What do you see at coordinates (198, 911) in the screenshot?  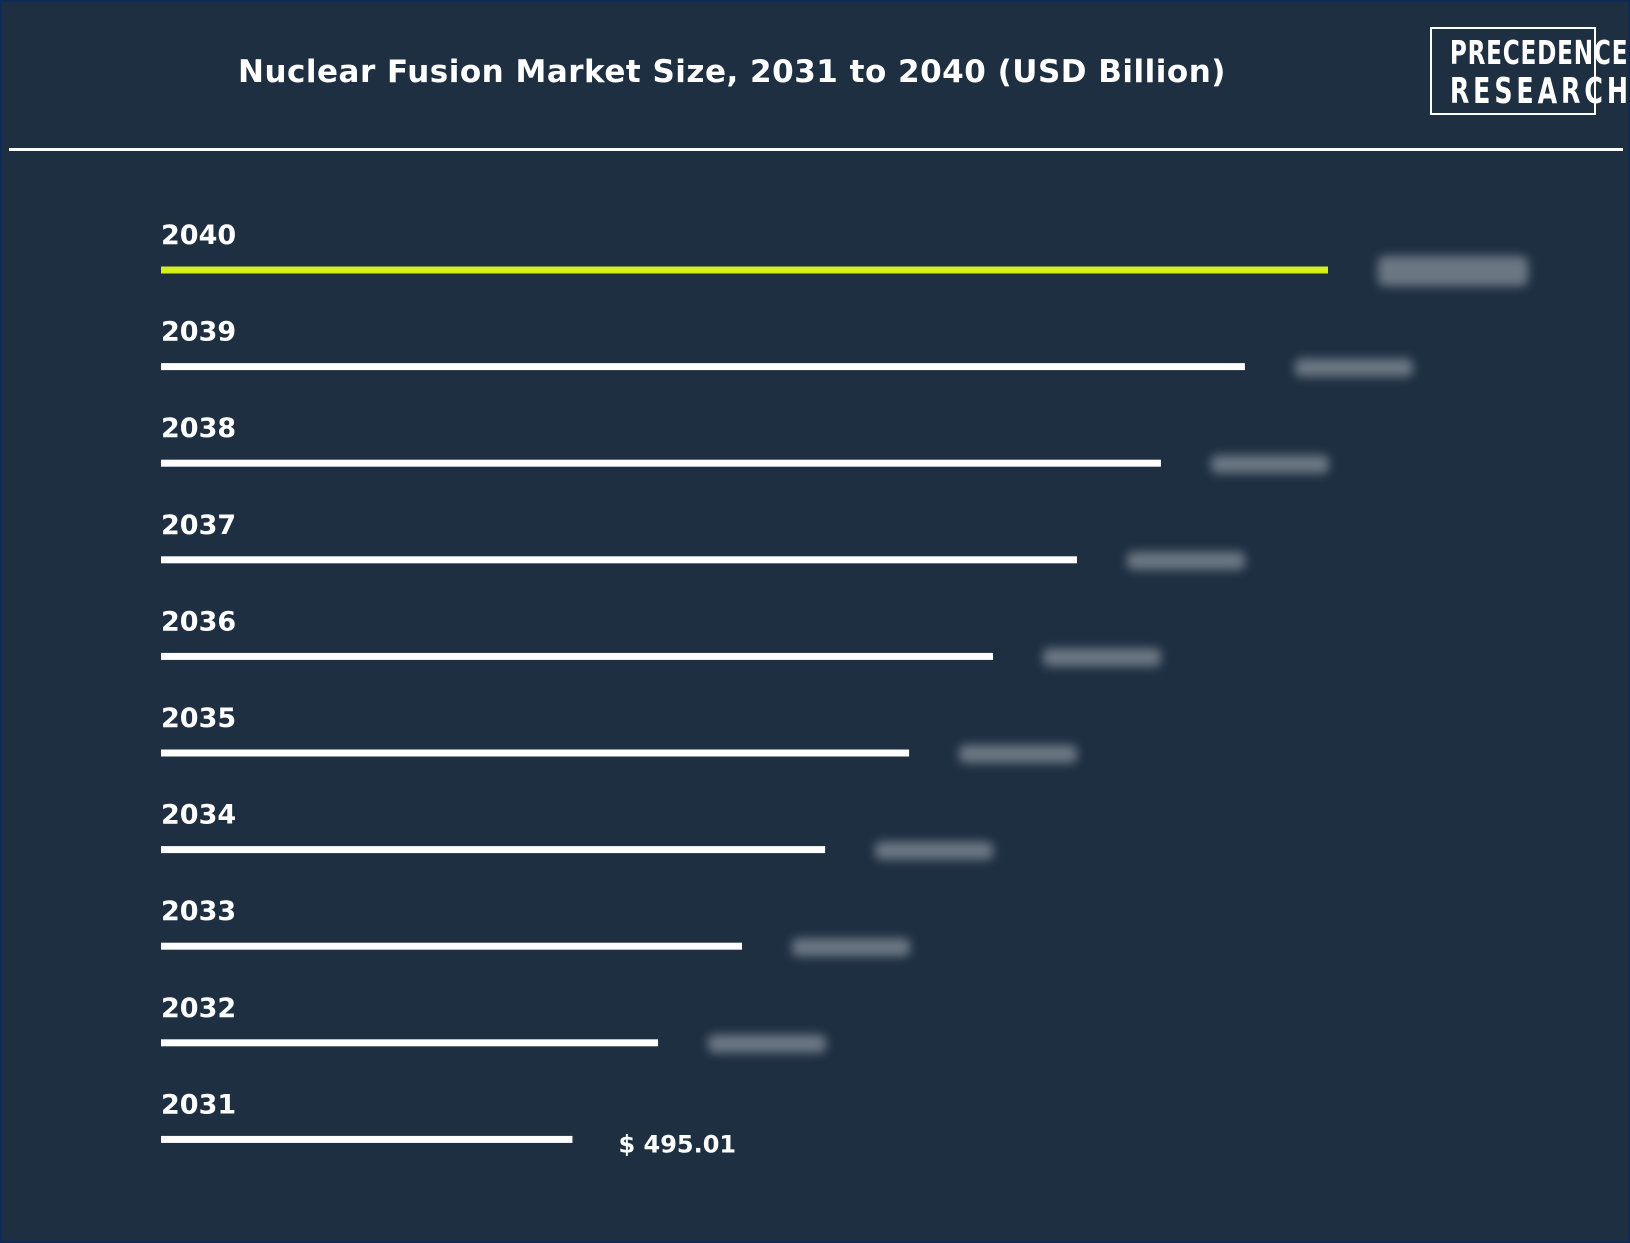 I see `category-label: 2033` at bounding box center [198, 911].